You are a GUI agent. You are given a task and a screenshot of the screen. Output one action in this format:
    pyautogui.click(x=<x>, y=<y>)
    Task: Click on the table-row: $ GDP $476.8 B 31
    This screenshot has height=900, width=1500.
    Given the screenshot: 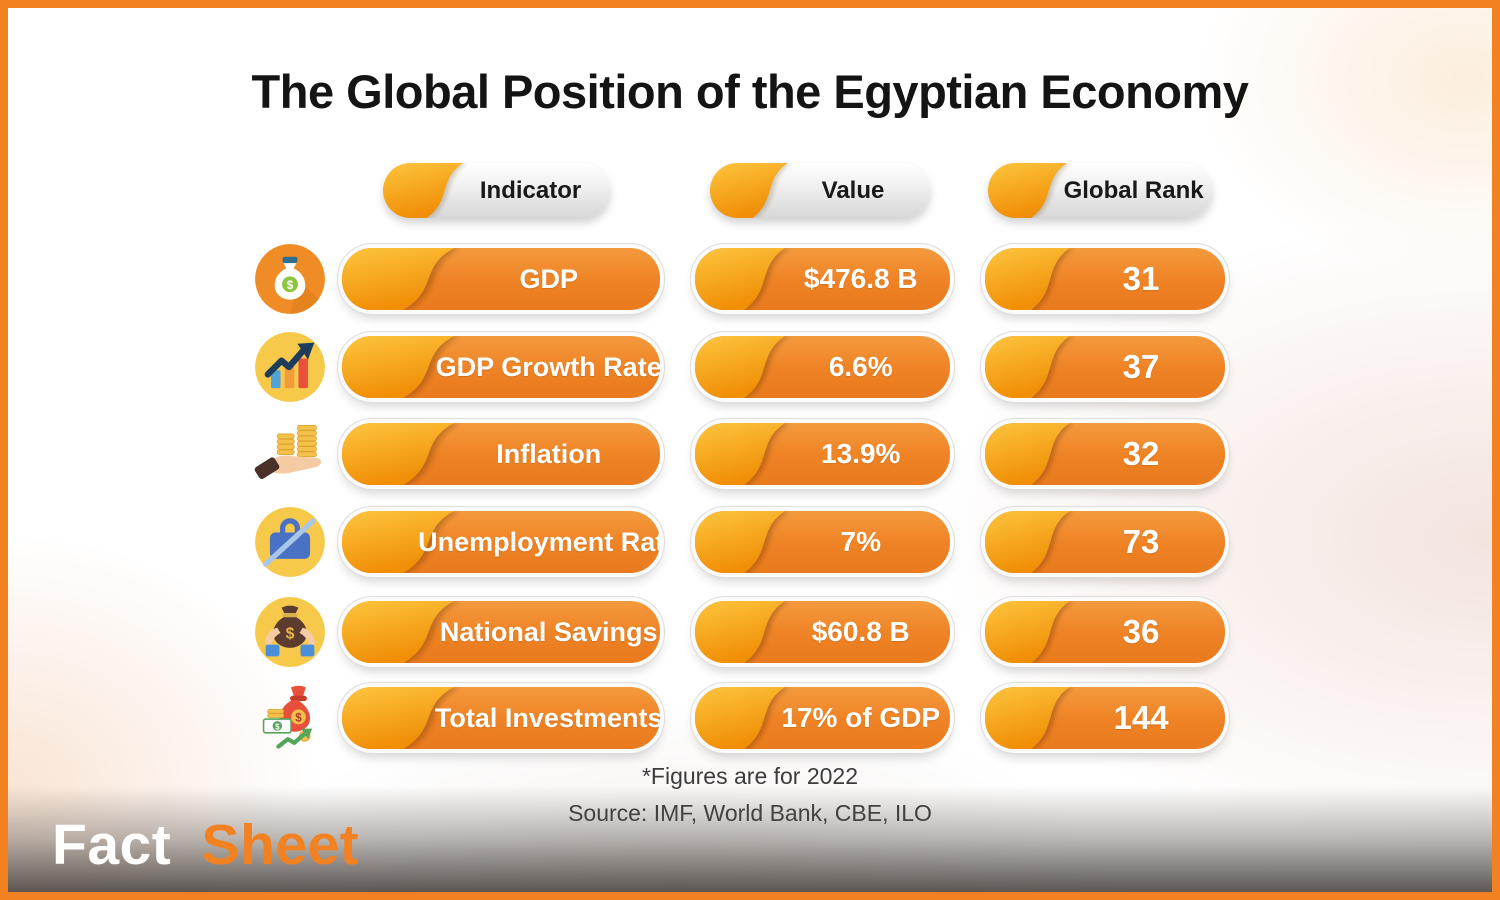 What is the action you would take?
    pyautogui.click(x=750, y=279)
    